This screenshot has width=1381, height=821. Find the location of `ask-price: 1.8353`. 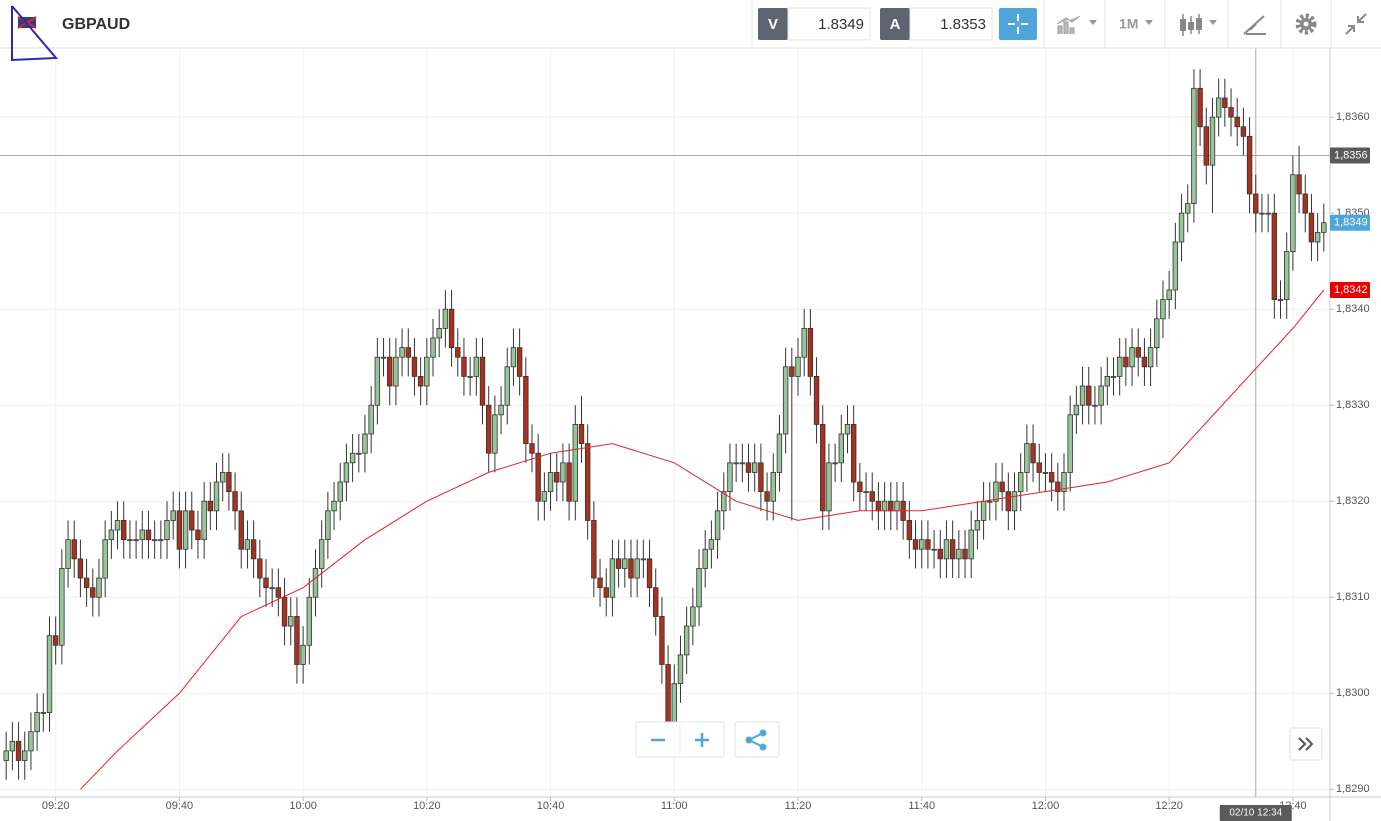

ask-price: 1.8353 is located at coordinates (963, 24).